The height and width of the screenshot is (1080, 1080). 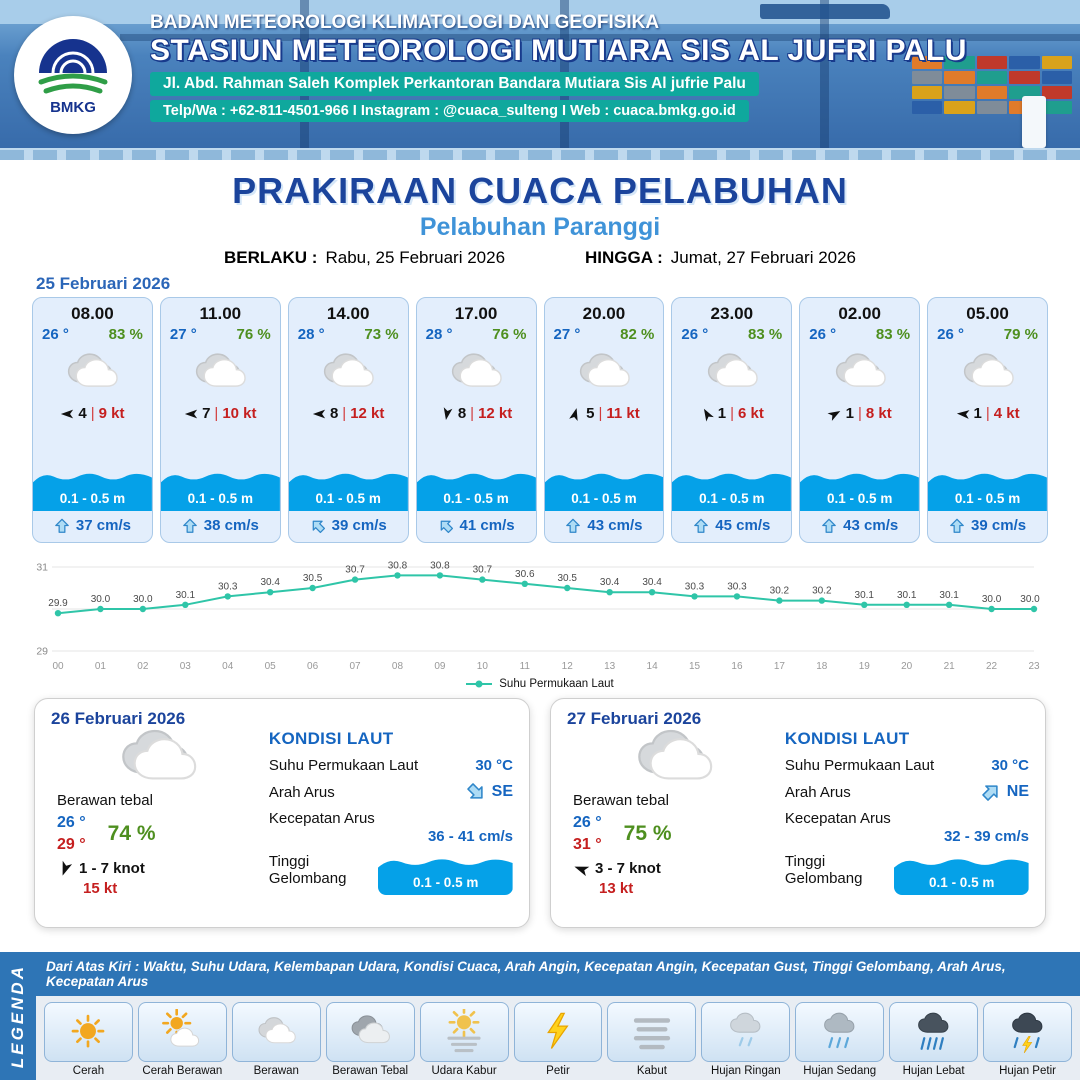 I want to click on svg-text: 03, so click(x=186, y=666).